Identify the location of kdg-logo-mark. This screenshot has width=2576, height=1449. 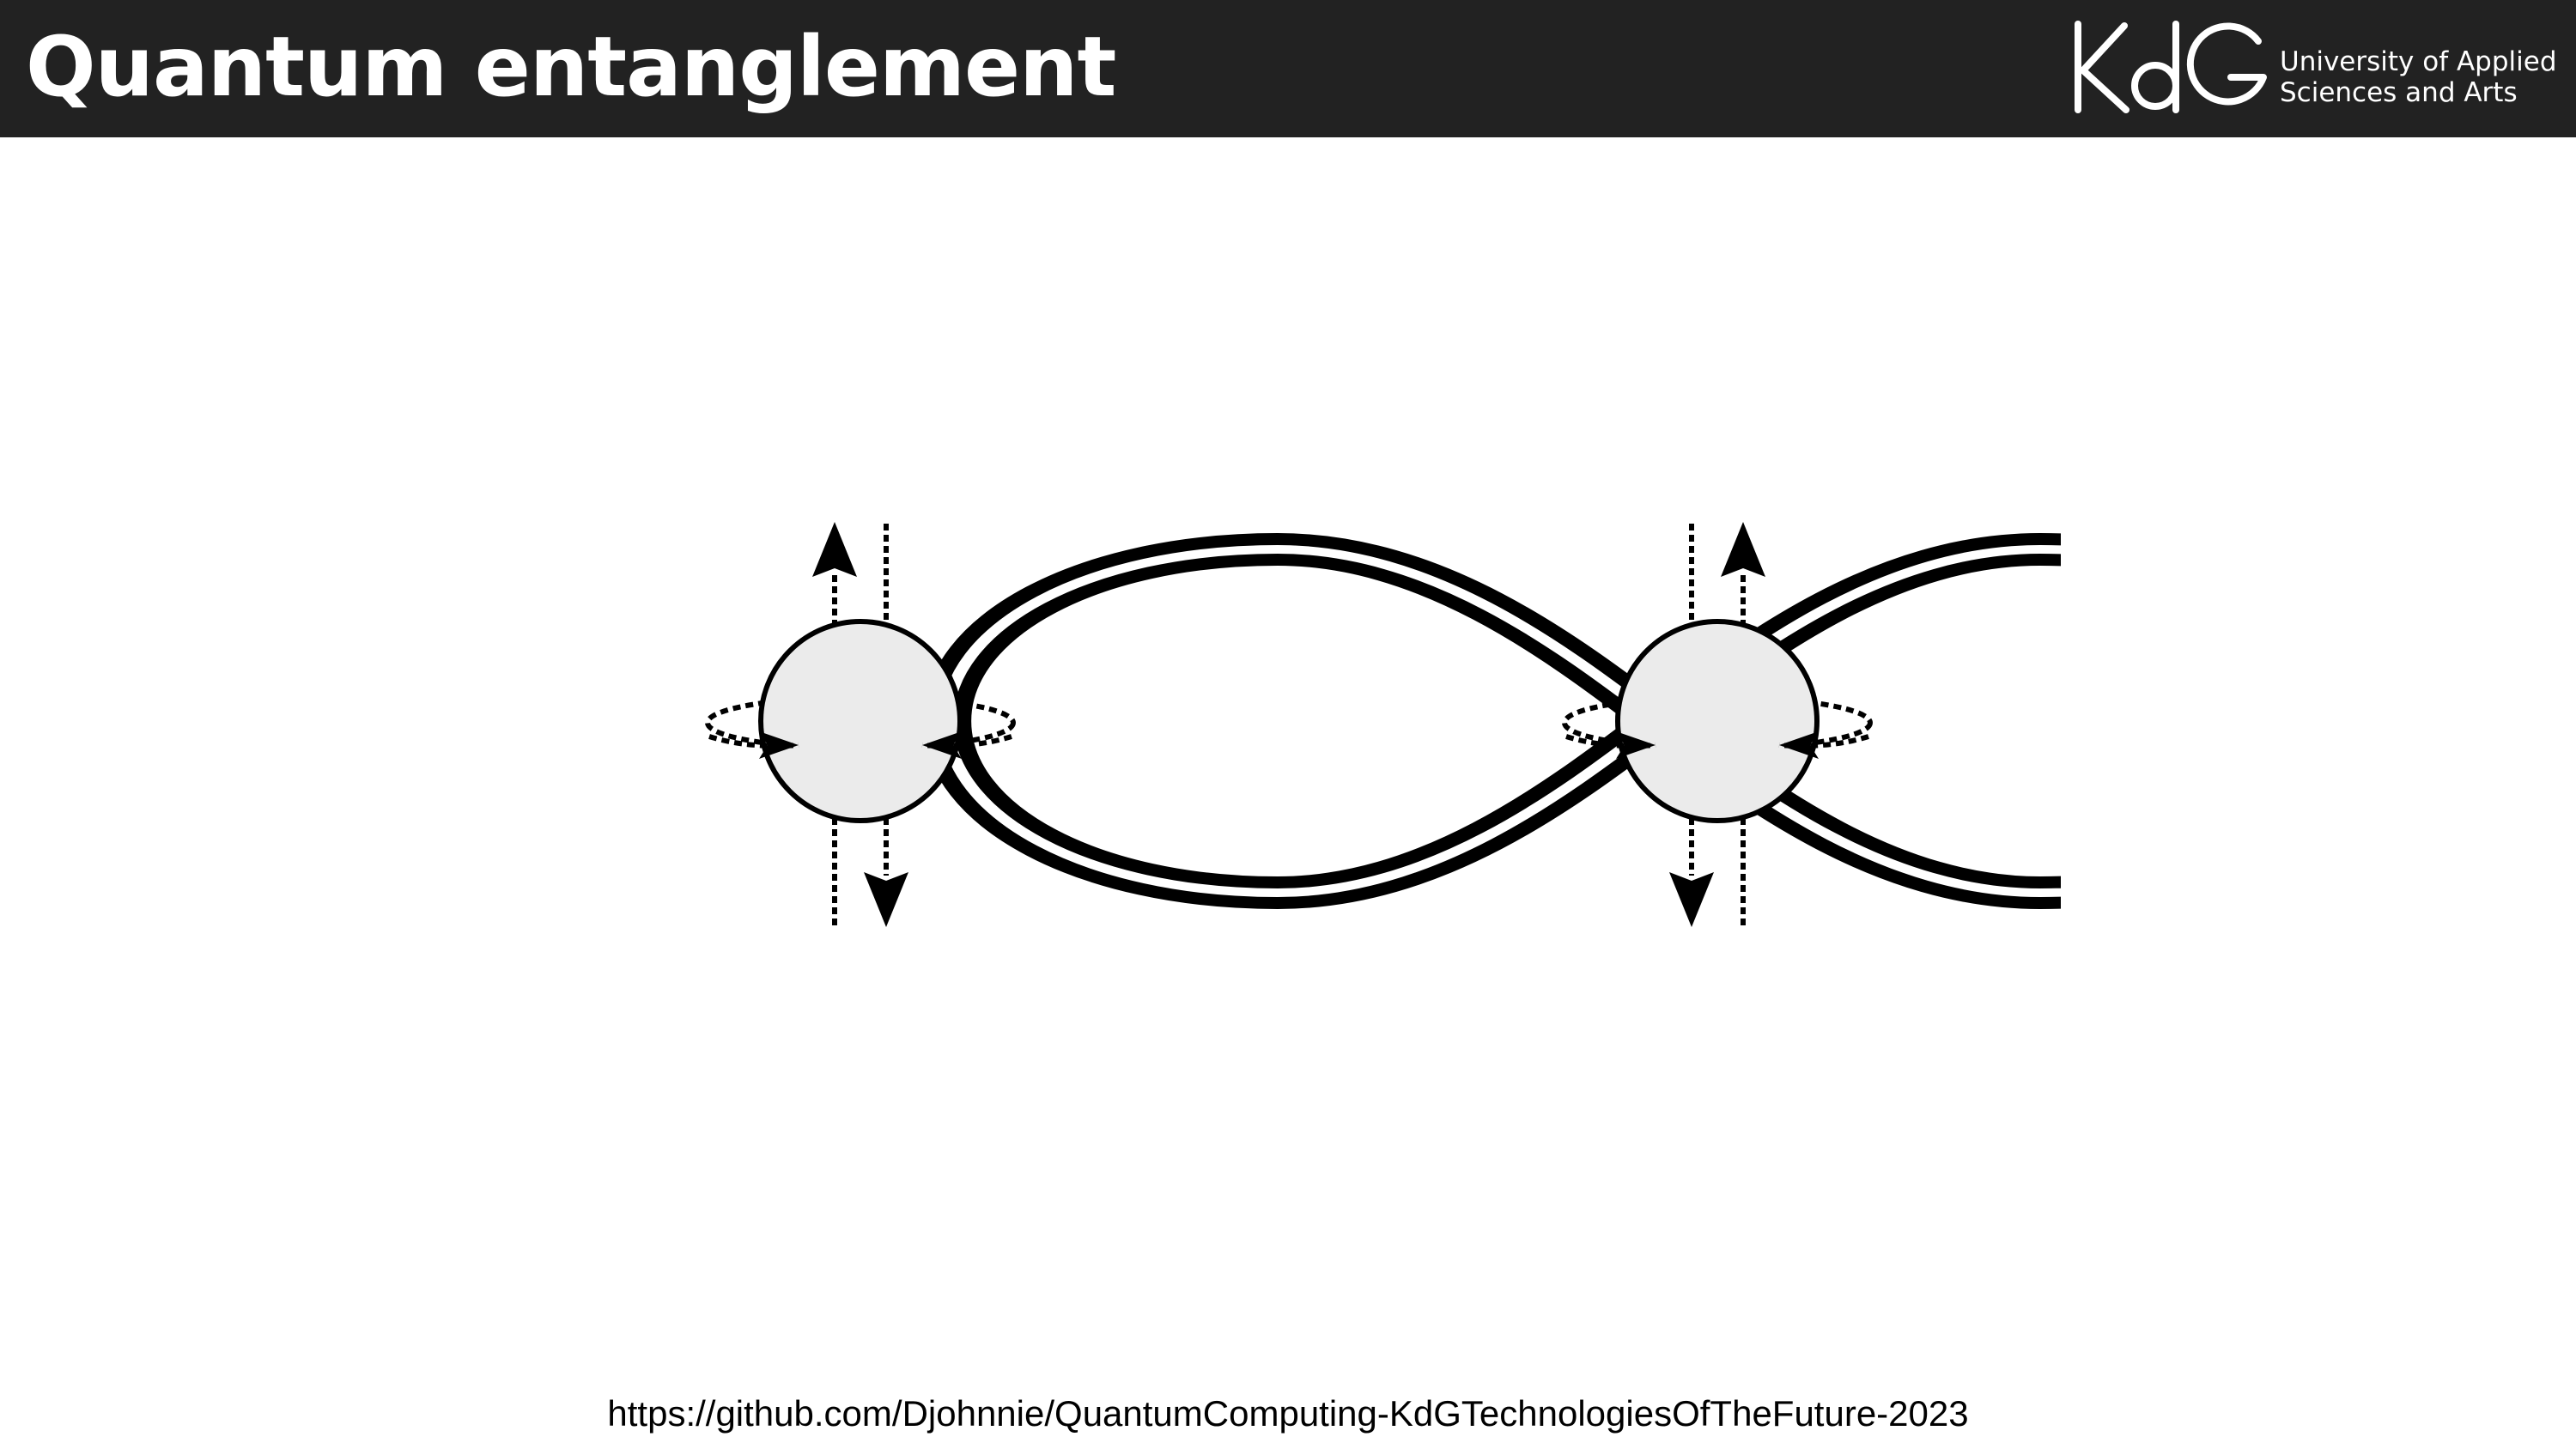
(2171, 67).